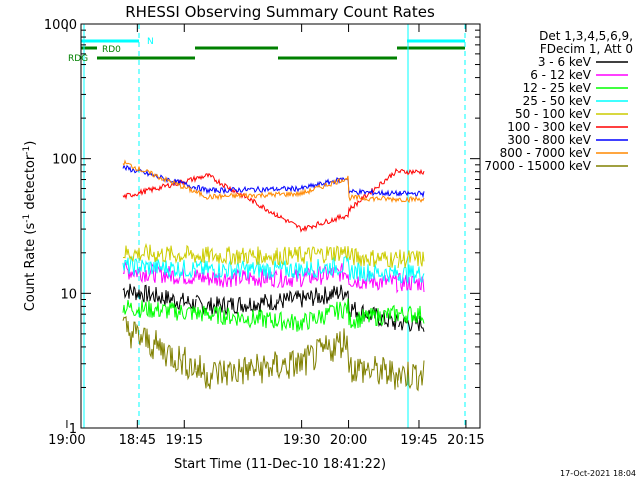 The image size is (640, 480). Describe the element at coordinates (78, 59) in the screenshot. I see `state-label-rdg: RDG` at that location.